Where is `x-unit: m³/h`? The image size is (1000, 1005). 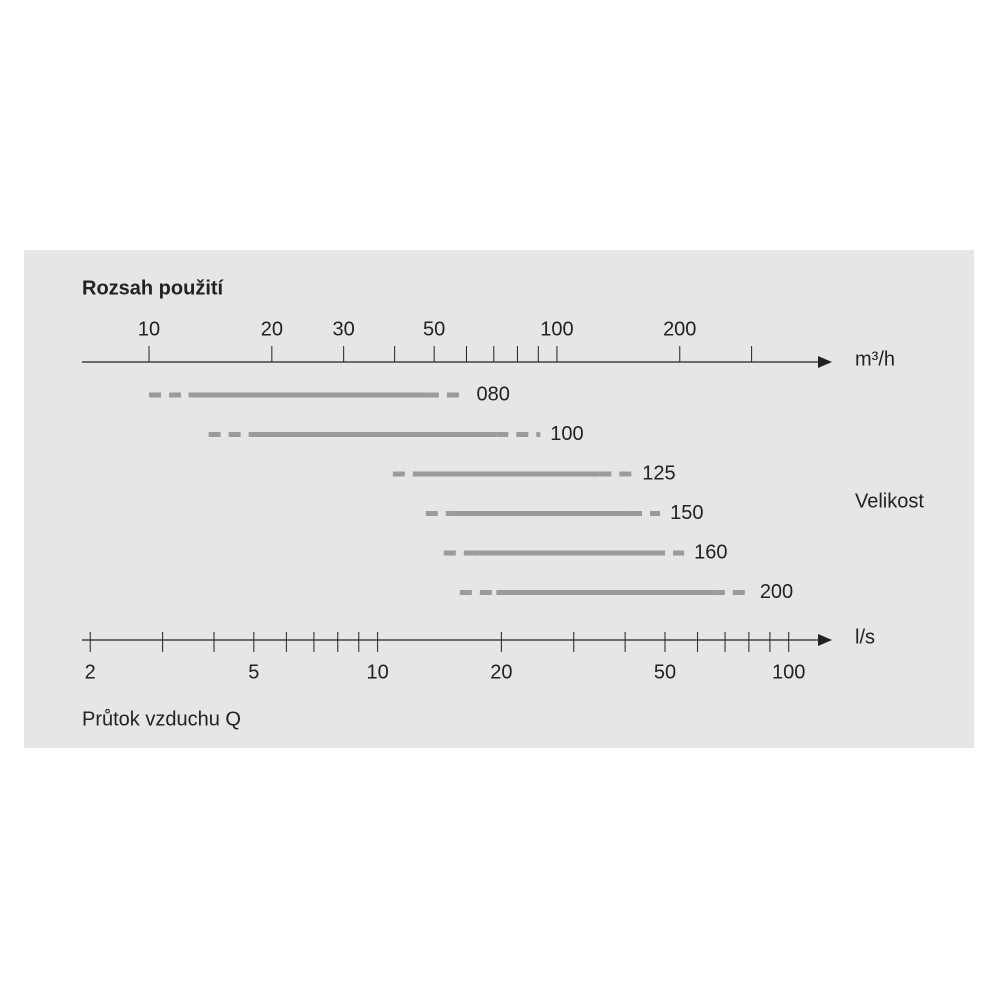
x-unit: m³/h is located at coordinates (875, 359).